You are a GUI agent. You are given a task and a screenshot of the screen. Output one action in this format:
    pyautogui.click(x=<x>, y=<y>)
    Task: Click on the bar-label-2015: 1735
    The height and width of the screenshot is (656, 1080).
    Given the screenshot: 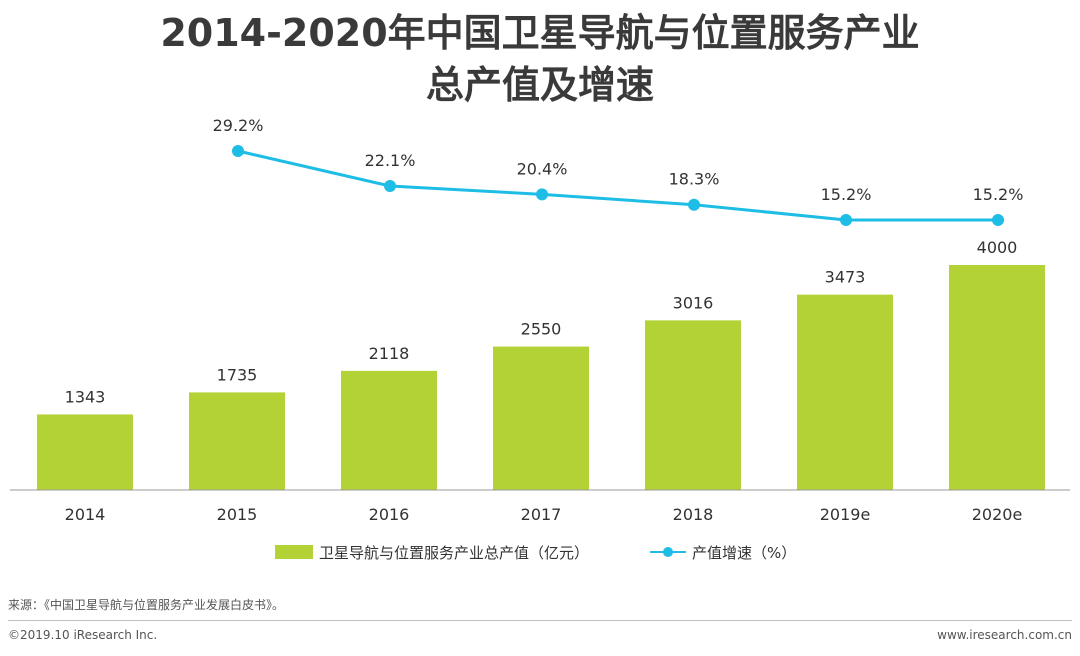 What is the action you would take?
    pyautogui.click(x=237, y=374)
    